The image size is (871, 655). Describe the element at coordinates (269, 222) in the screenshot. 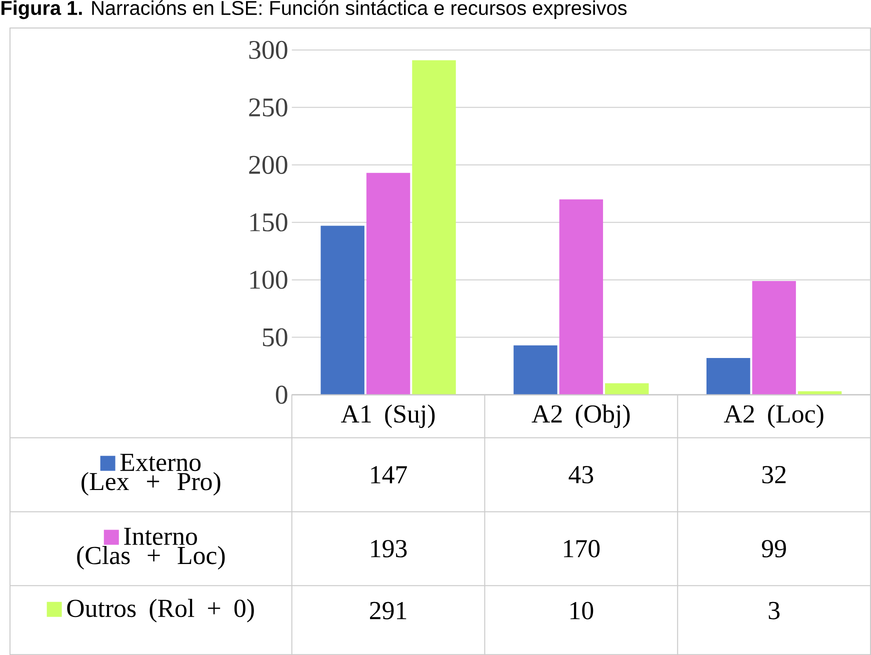

I see `y-tick-label: 150` at that location.